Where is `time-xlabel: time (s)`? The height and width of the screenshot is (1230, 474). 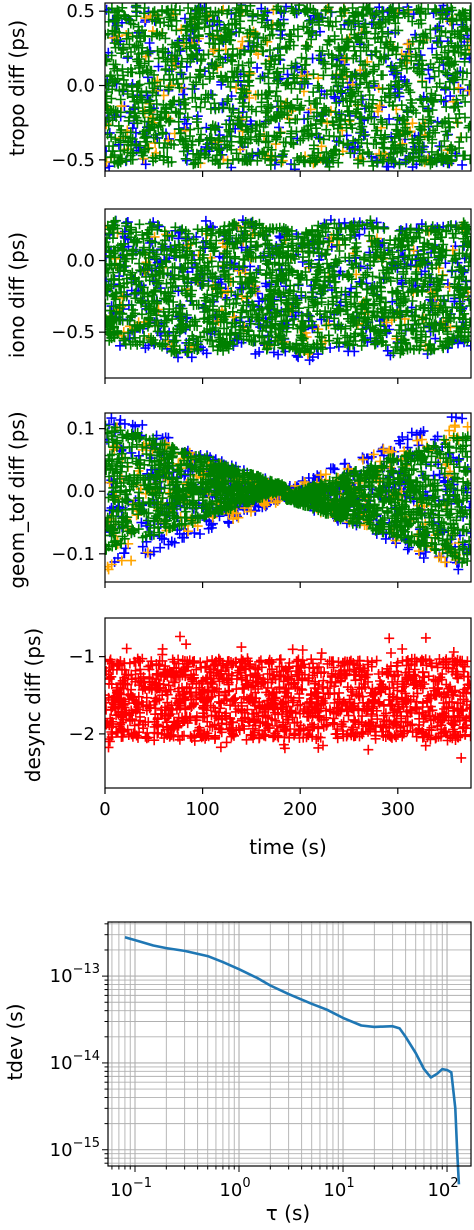
time-xlabel: time (s) is located at coordinates (288, 847).